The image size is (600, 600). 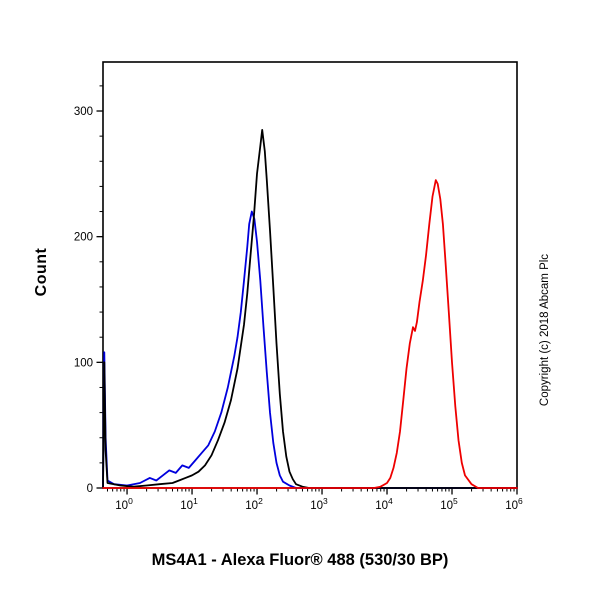 What do you see at coordinates (83, 238) in the screenshot?
I see `y-tick-label: 200` at bounding box center [83, 238].